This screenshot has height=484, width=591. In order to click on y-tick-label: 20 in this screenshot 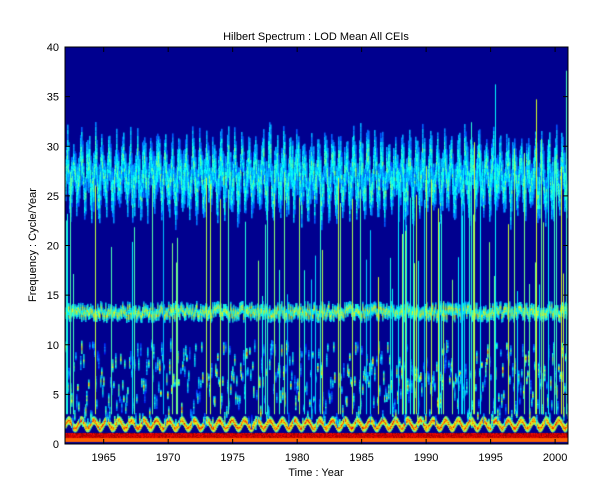, I will do `click(53, 247)`.